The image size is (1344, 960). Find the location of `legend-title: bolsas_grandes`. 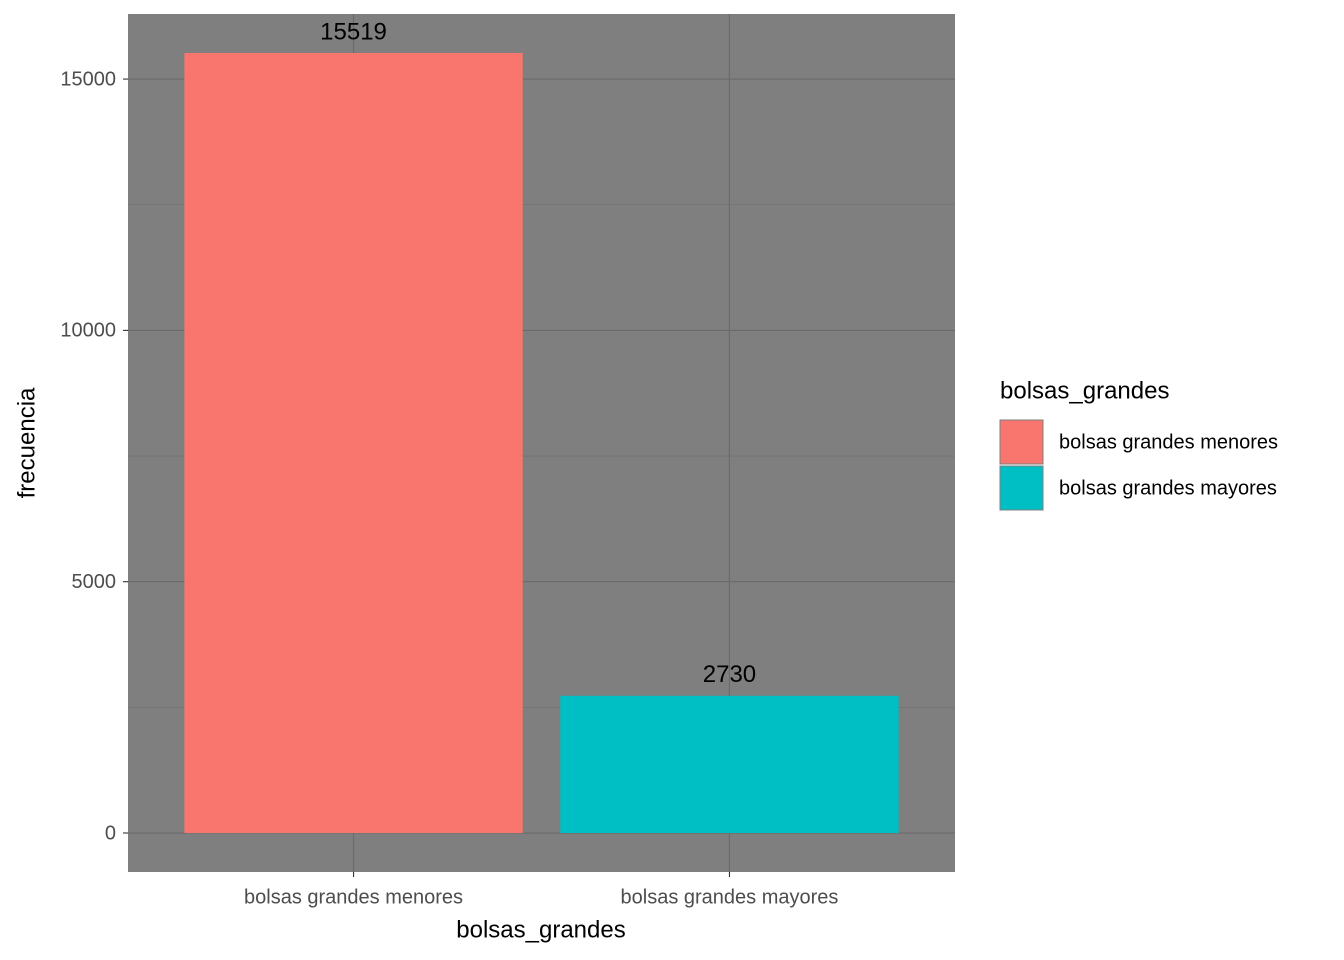

legend-title: bolsas_grandes is located at coordinates (1084, 390).